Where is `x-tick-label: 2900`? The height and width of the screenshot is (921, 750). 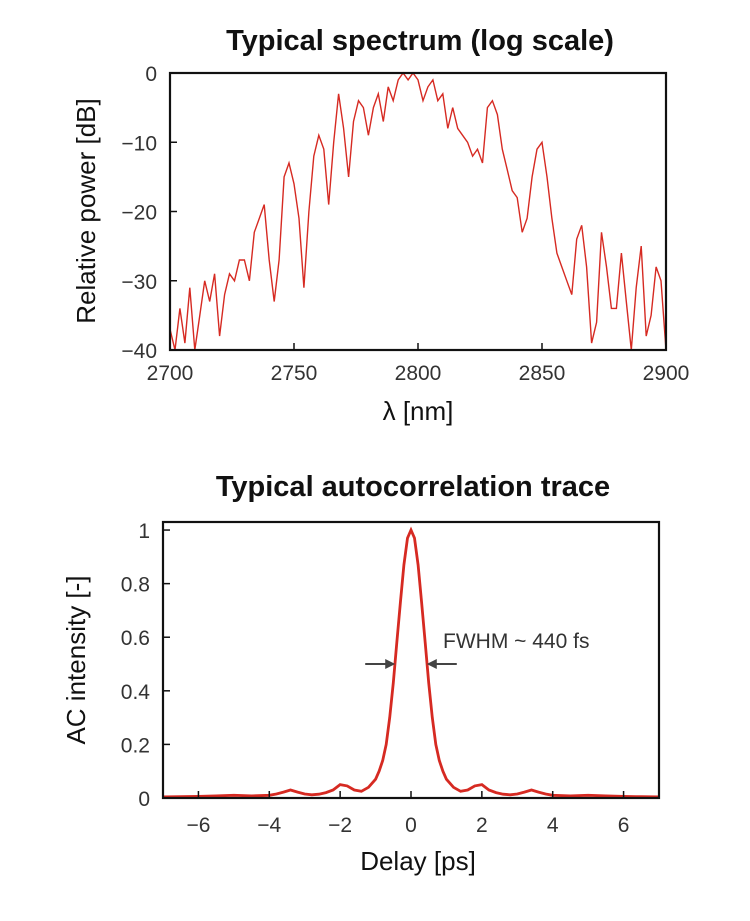
x-tick-label: 2900 is located at coordinates (666, 373).